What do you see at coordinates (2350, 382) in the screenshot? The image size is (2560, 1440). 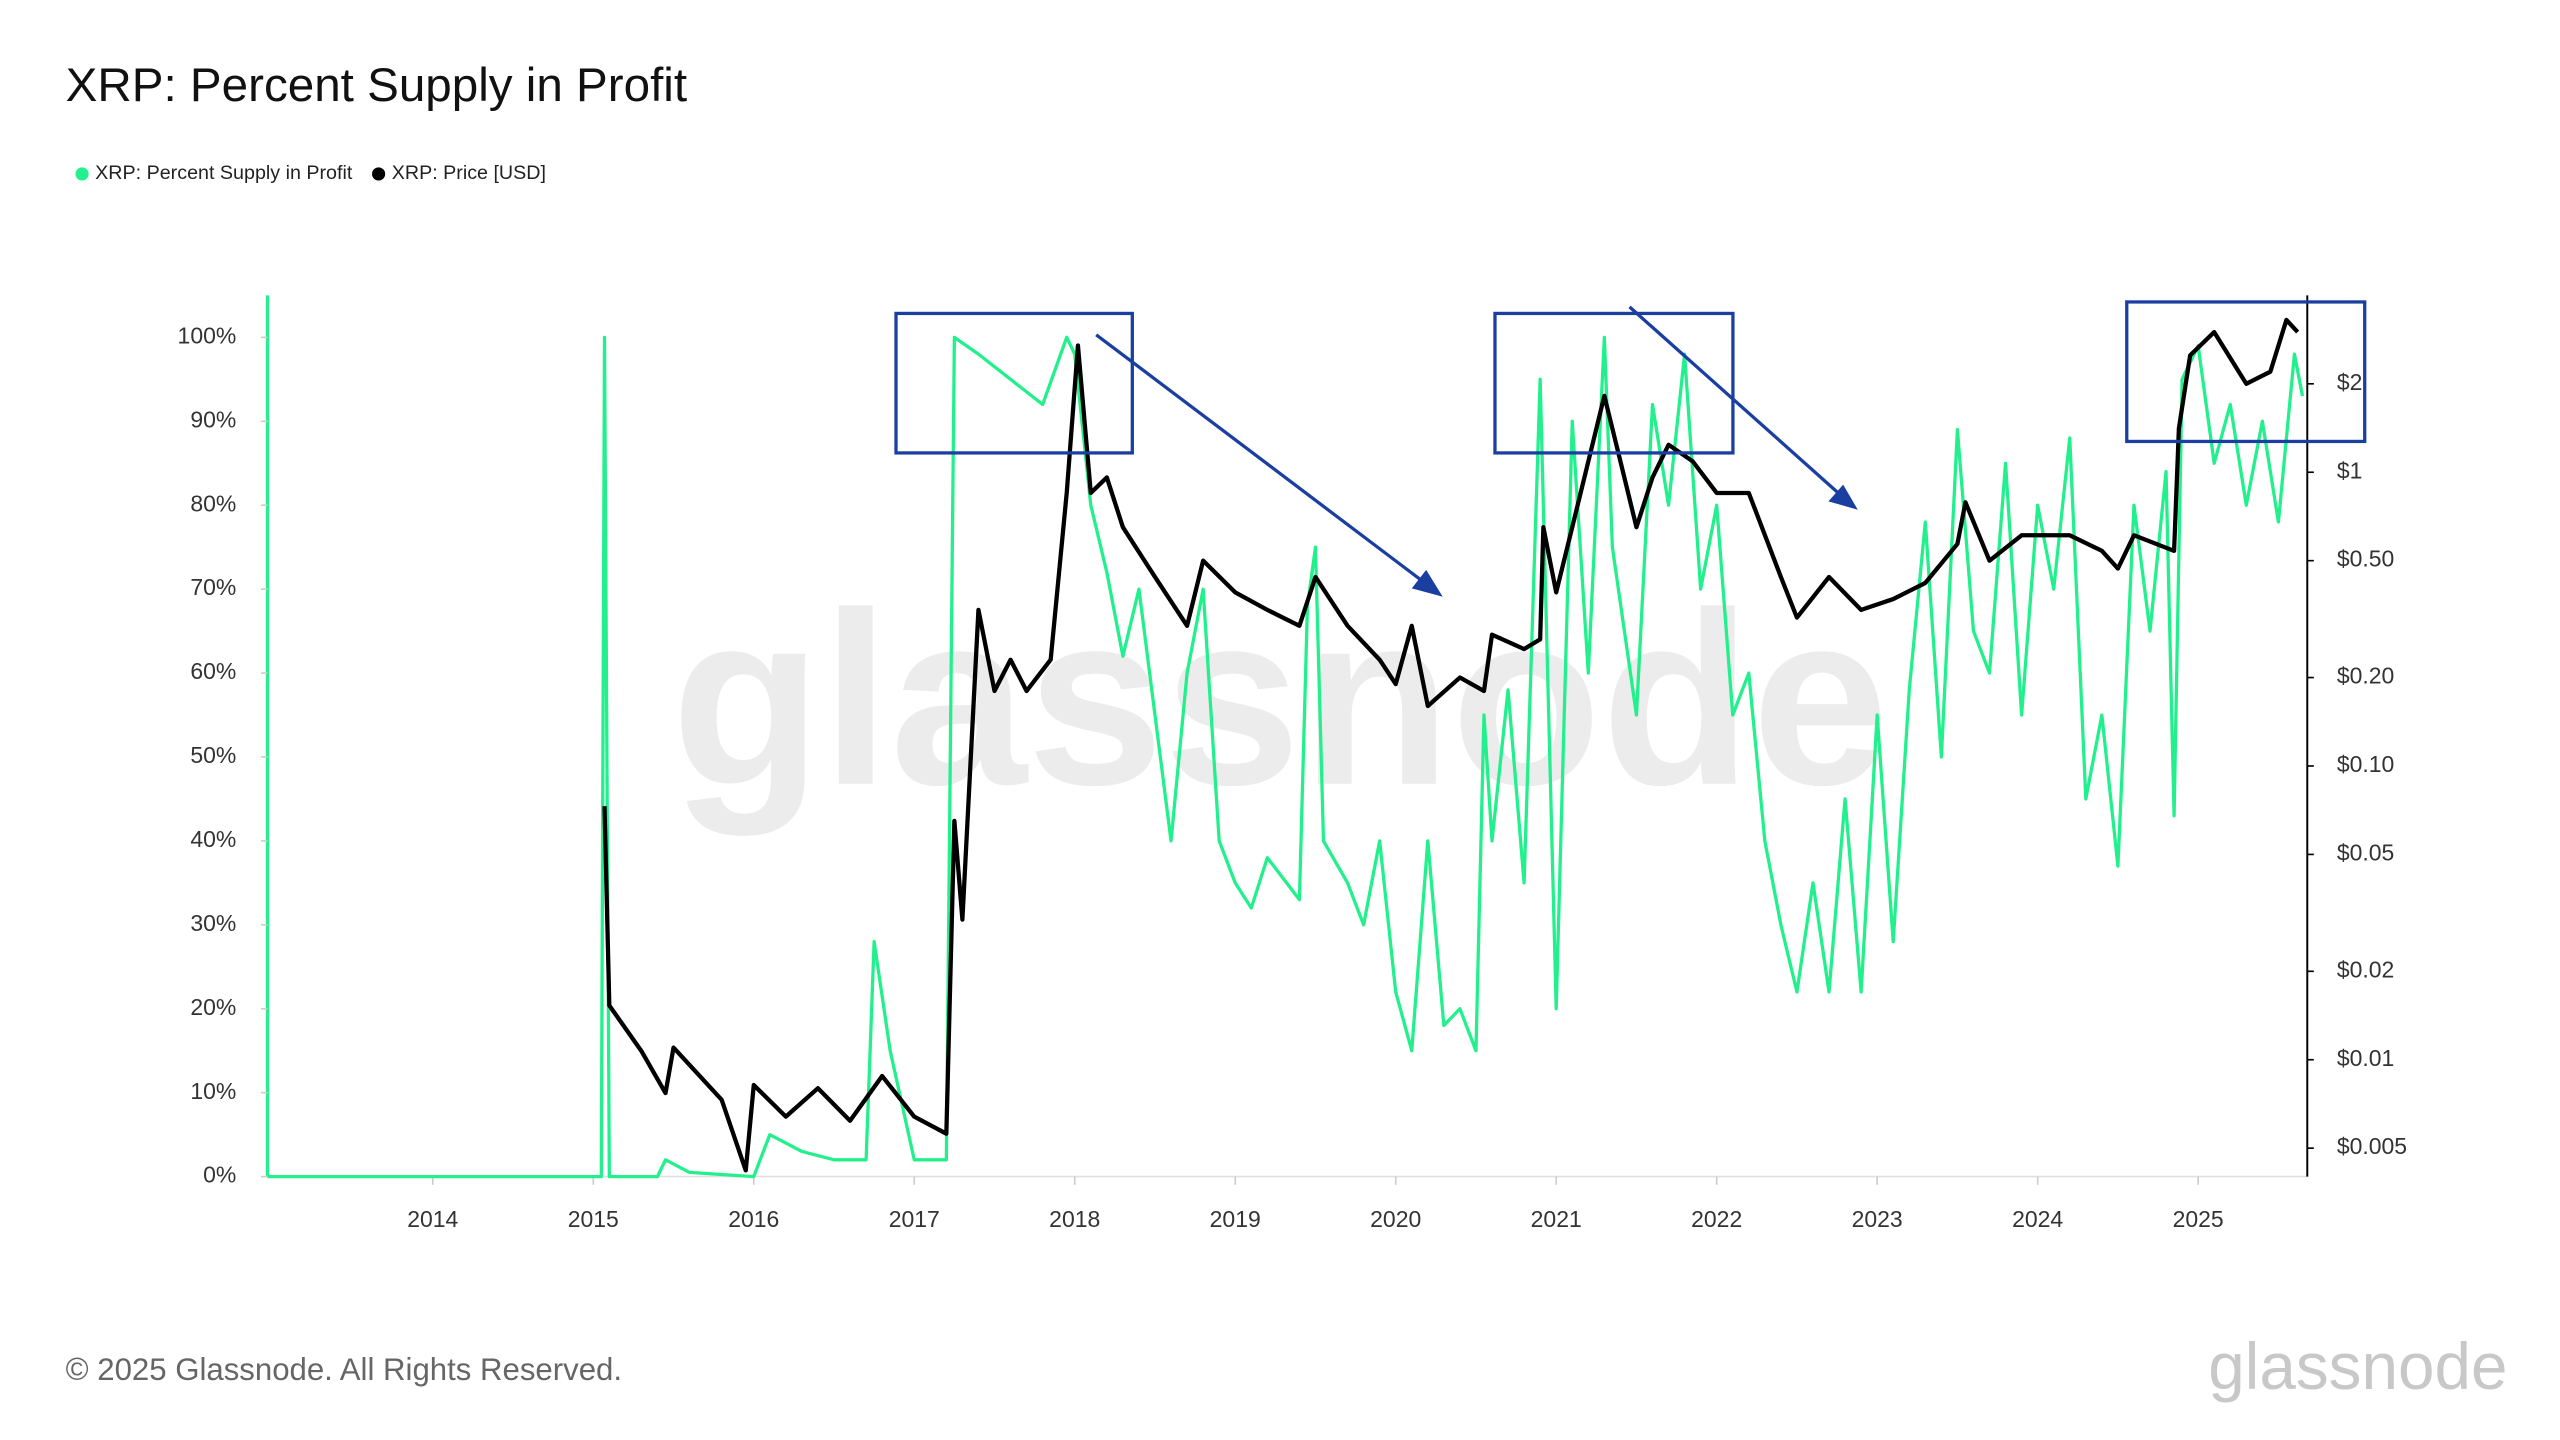 I see `y2-tick-label: $2` at bounding box center [2350, 382].